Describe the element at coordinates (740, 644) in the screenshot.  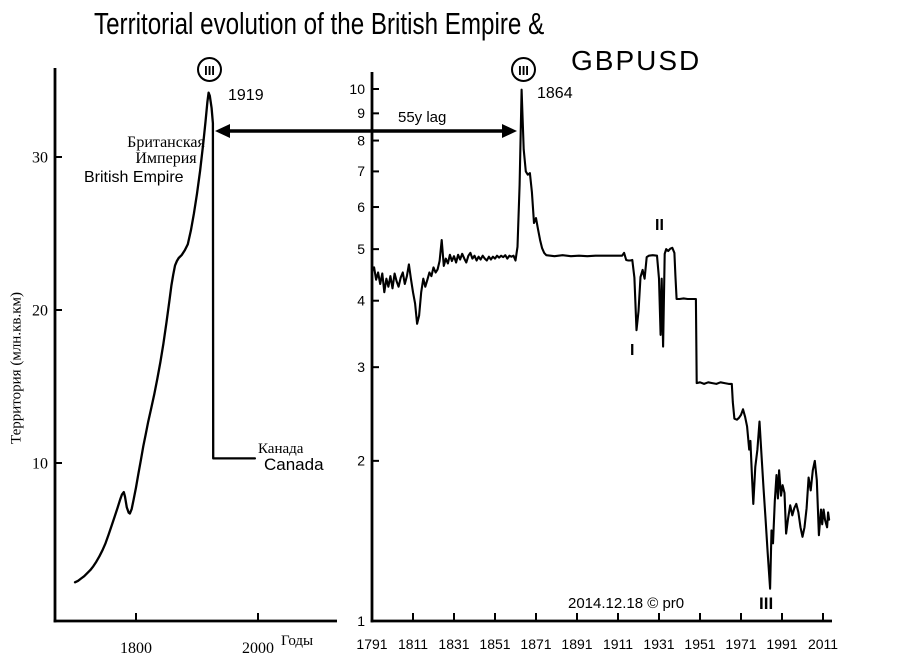
I see `gbpusd-x-tick-label: 1971` at that location.